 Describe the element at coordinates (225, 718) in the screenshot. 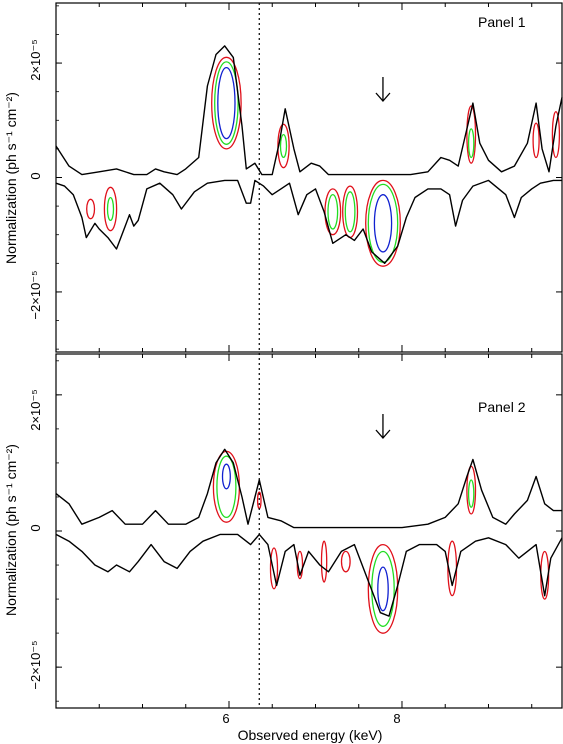

I see `xtick-6: 6` at that location.